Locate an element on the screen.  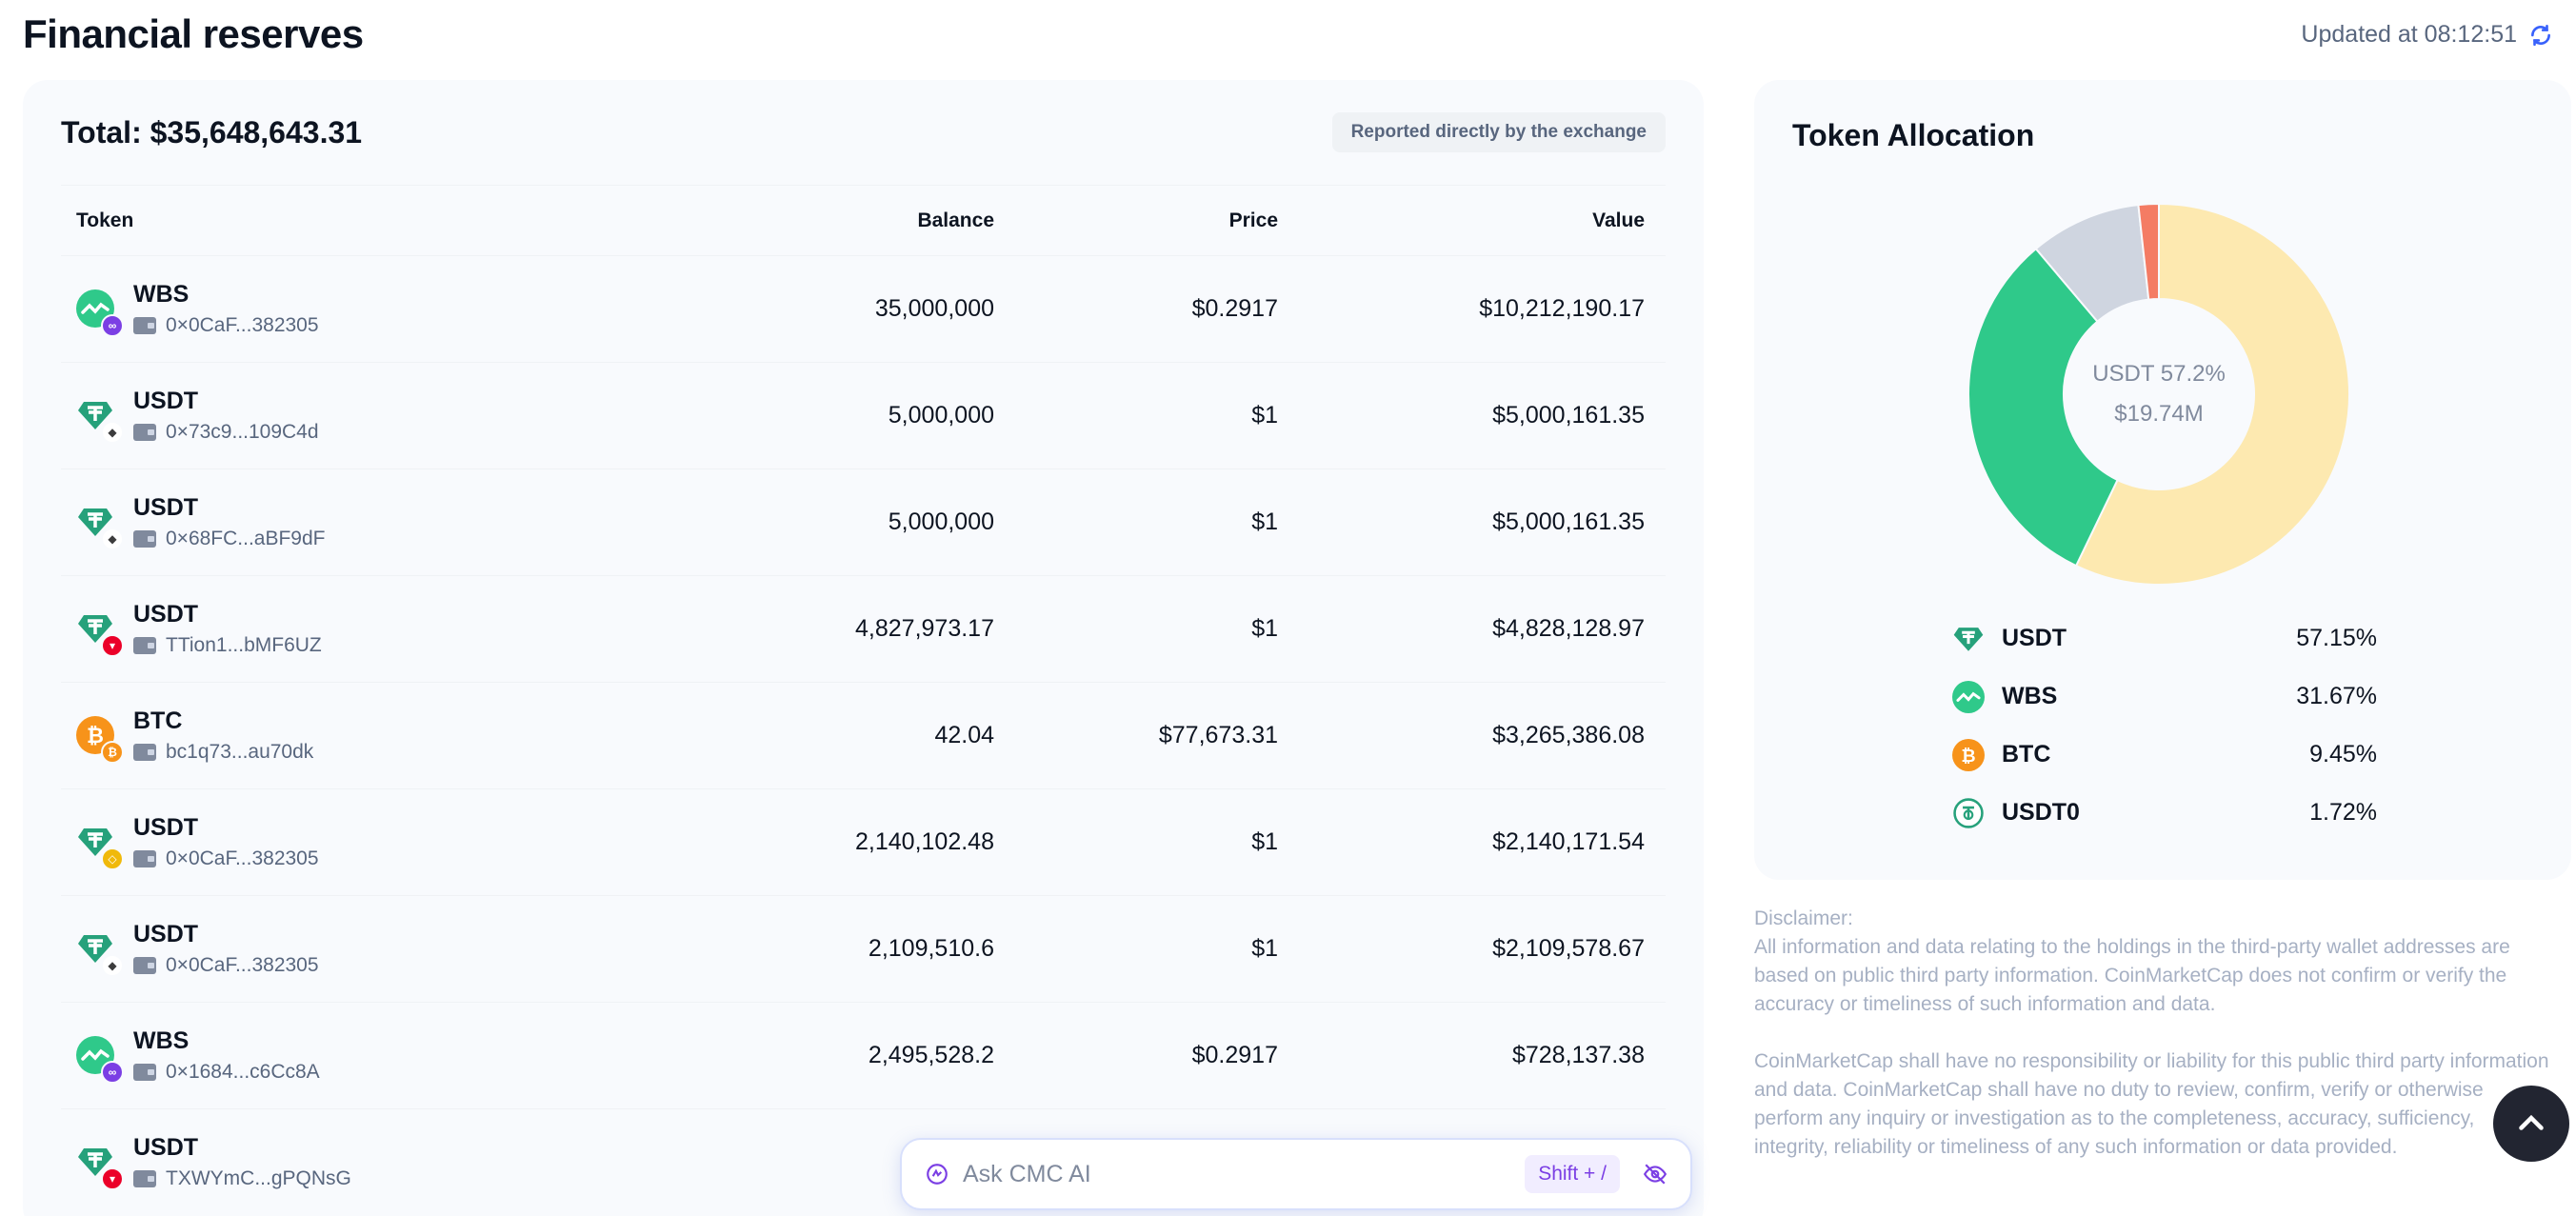
token-icon-group: ◇ is located at coordinates (100, 846).